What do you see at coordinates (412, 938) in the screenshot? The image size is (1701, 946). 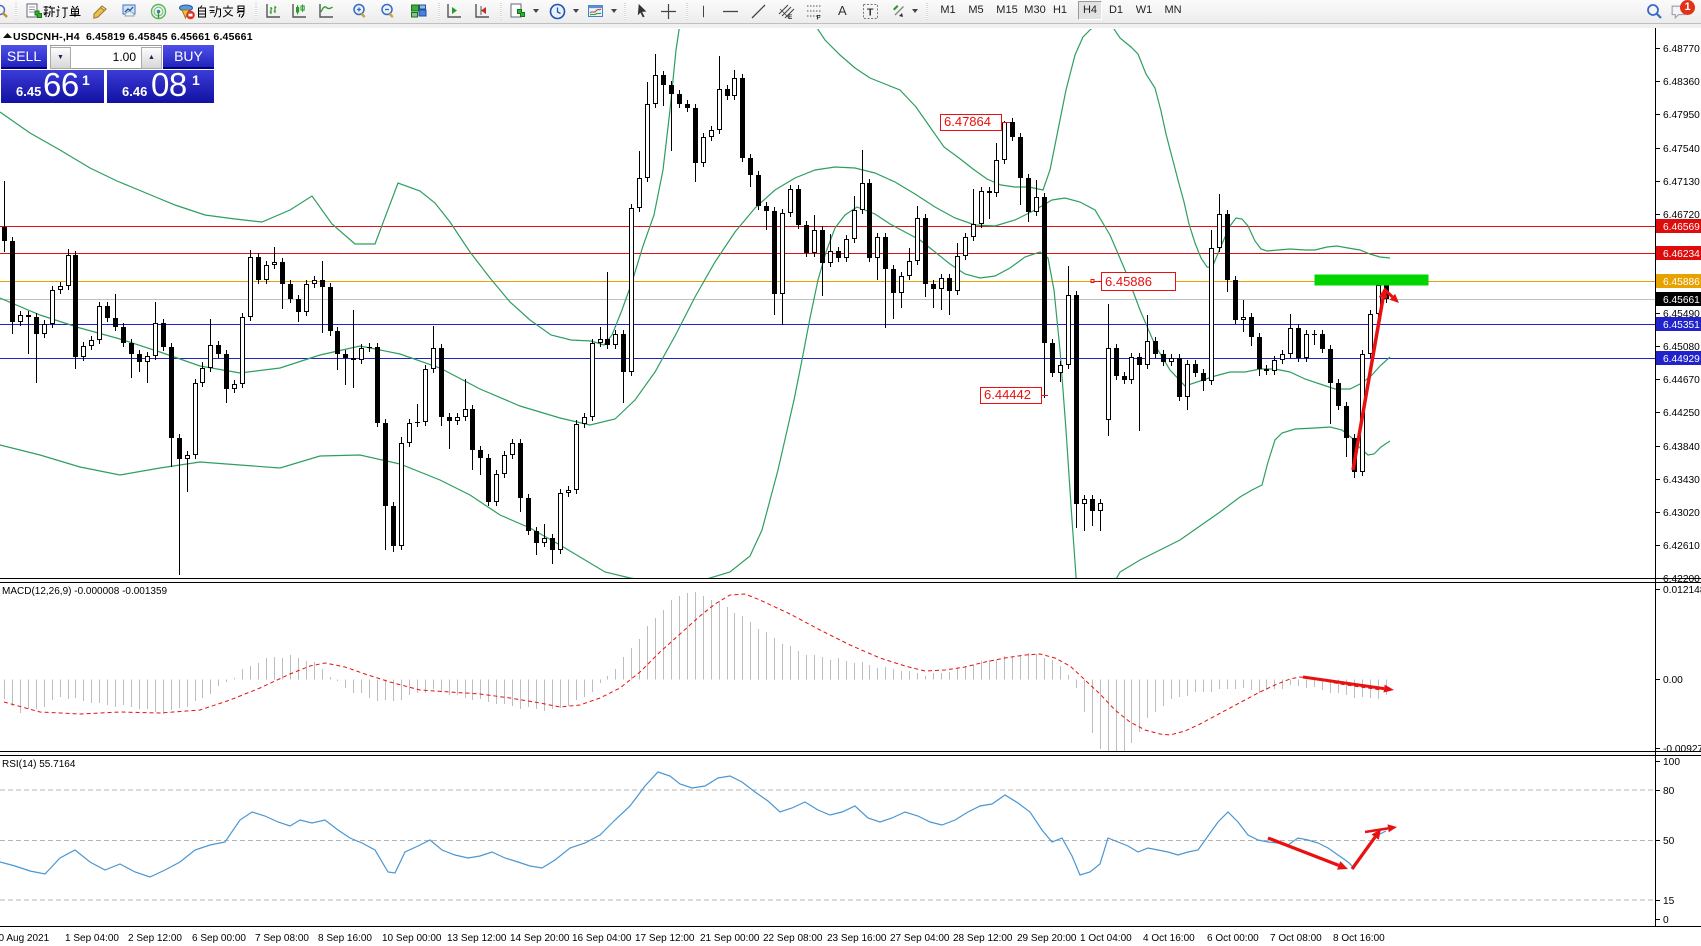 I see `svg-text: 10 Sep 00:00` at bounding box center [412, 938].